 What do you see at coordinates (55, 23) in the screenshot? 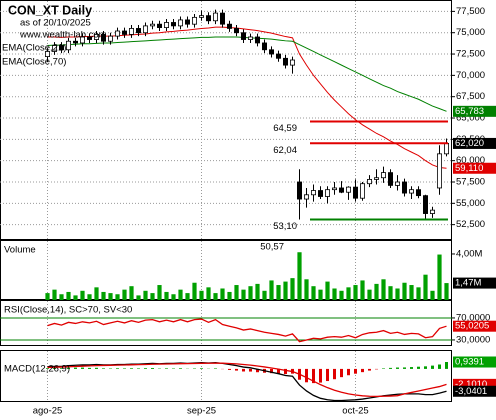
I see `subtitle: as of 20/10/2025` at bounding box center [55, 23].